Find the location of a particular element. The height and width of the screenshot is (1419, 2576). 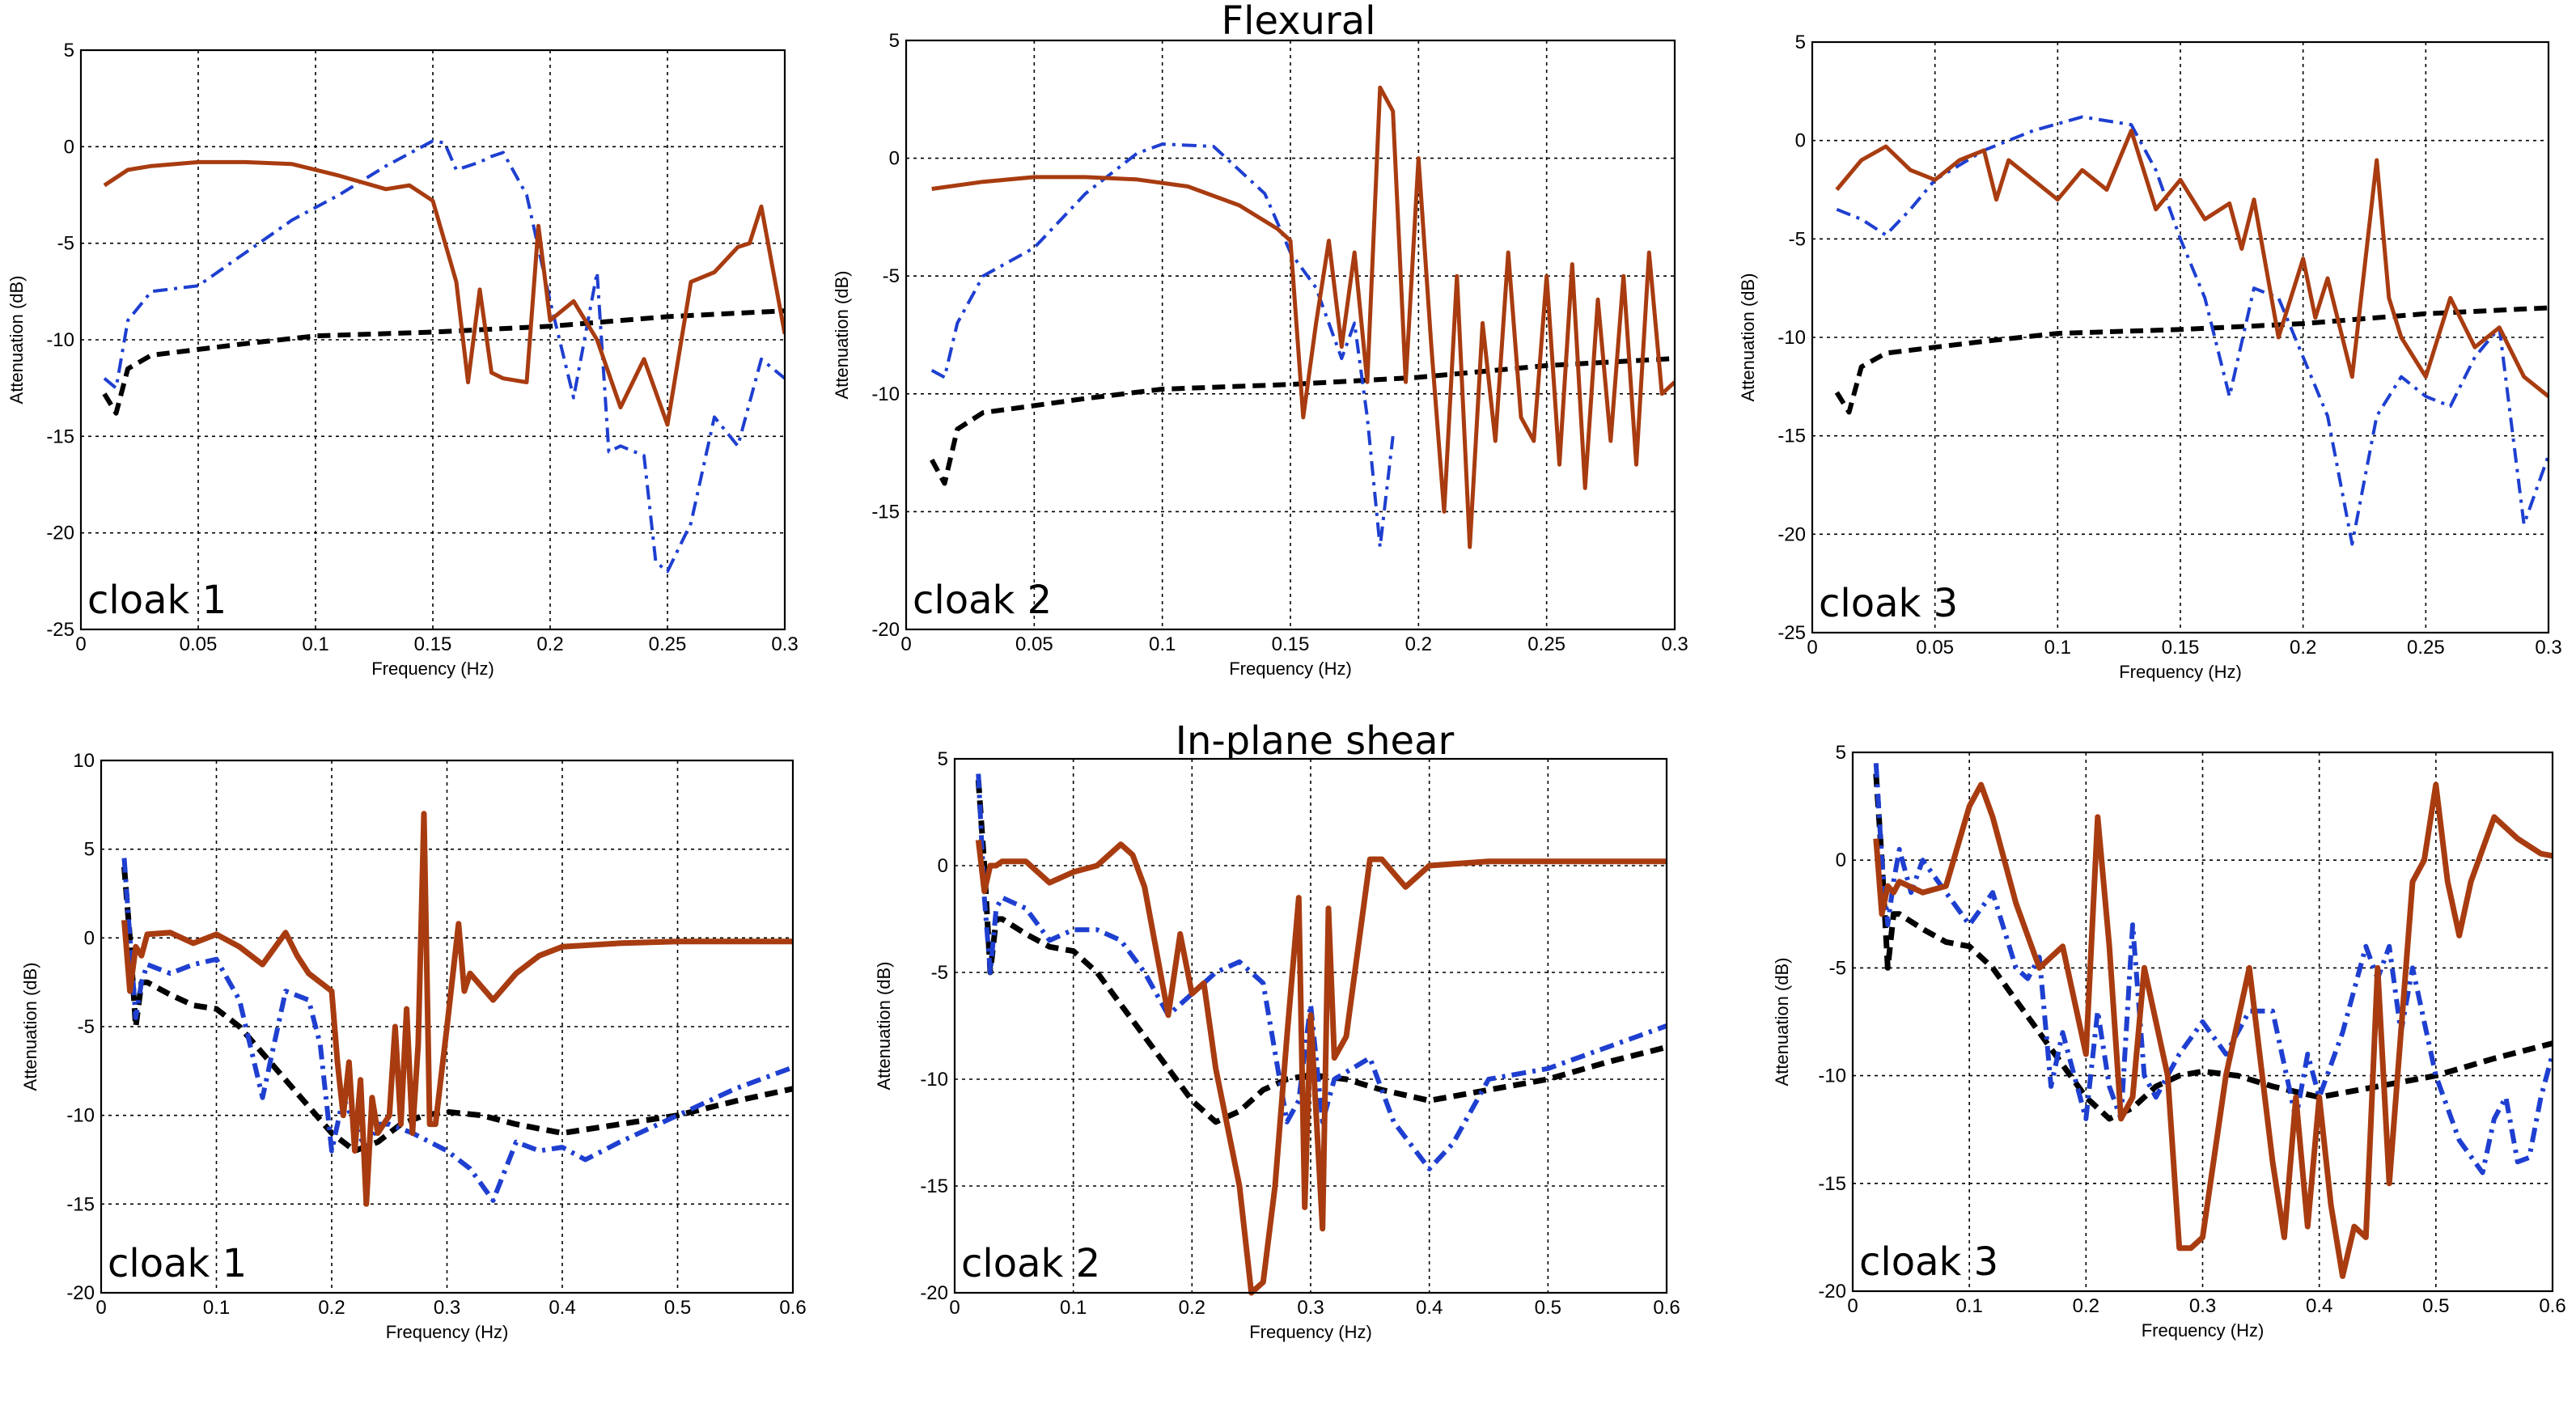

x-tick-label: 0.5 is located at coordinates (677, 1308).